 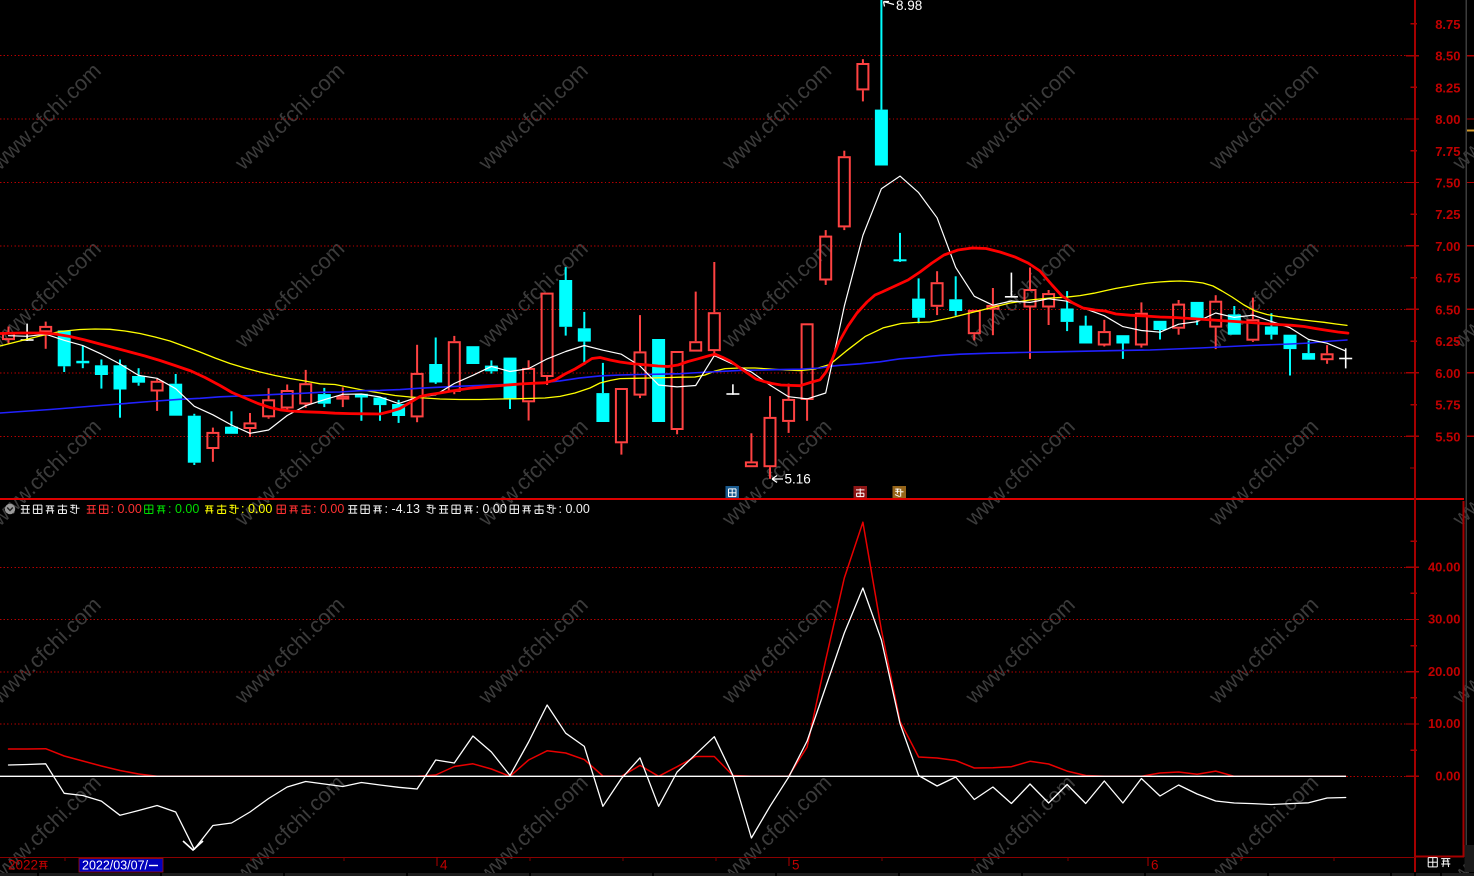 What do you see at coordinates (1444, 619) in the screenshot?
I see `svg-text: 30.00` at bounding box center [1444, 619].